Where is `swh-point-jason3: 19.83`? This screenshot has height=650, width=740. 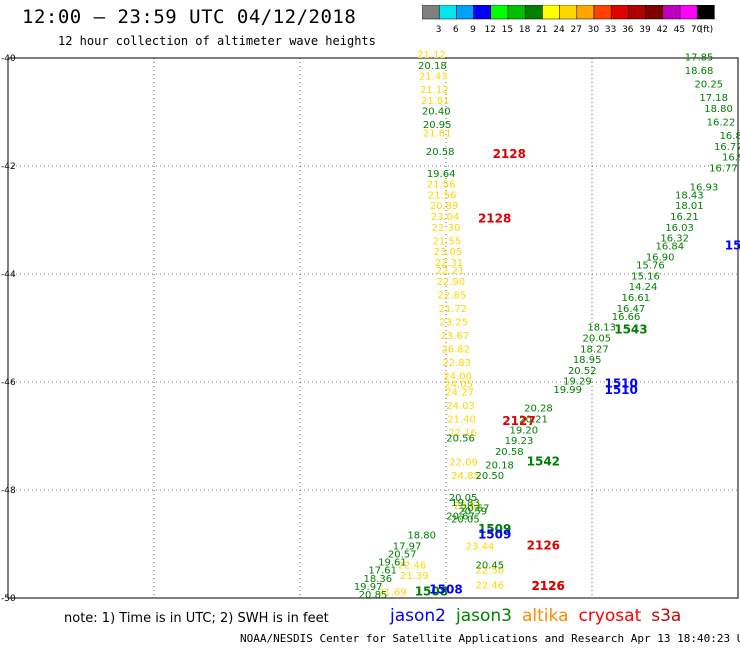 swh-point-jason3: 19.83 is located at coordinates (465, 503).